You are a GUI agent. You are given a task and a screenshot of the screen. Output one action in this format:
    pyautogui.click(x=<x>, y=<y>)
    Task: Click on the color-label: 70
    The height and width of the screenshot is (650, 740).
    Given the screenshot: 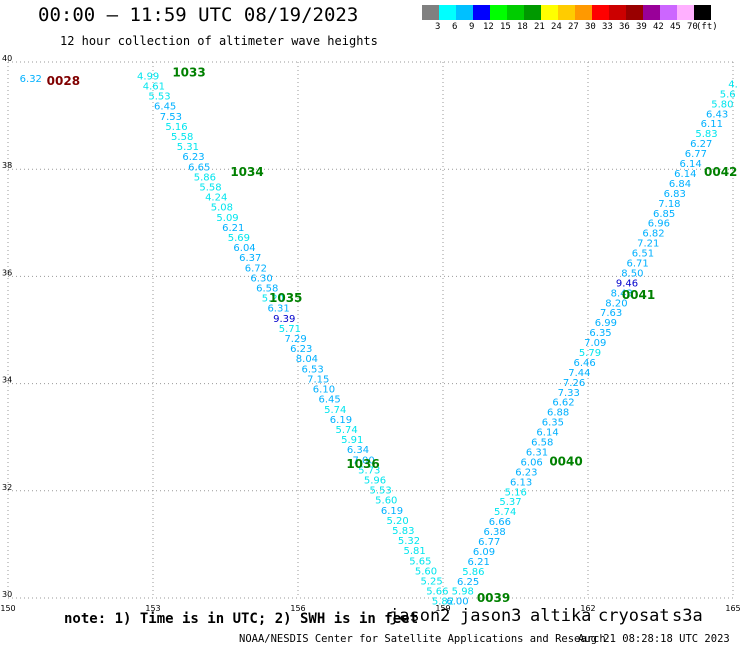 What is the action you would take?
    pyautogui.click(x=692, y=27)
    